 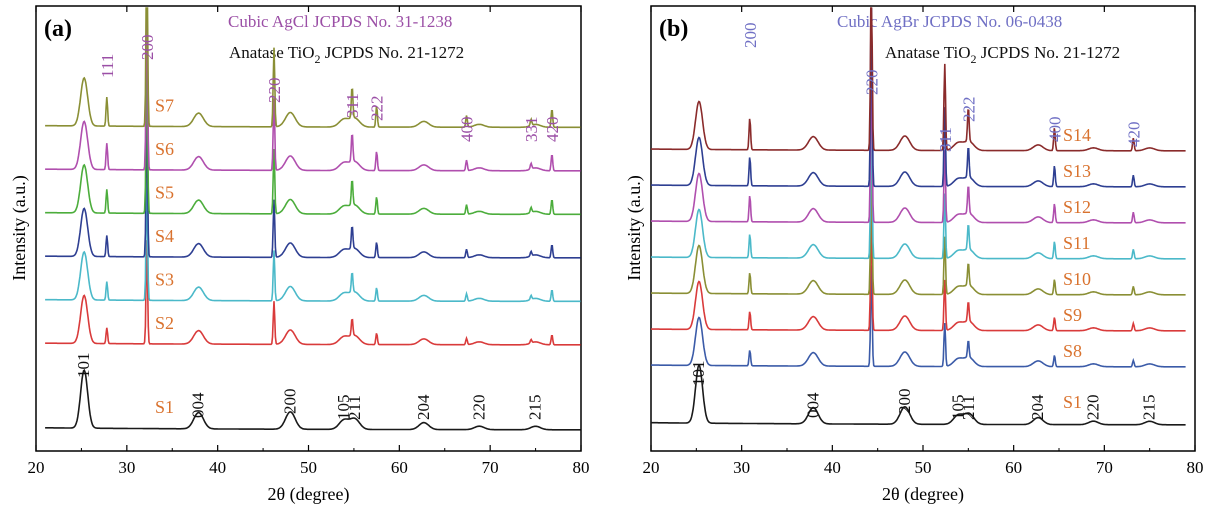 I want to click on series-line-s4, so click(x=313, y=188).